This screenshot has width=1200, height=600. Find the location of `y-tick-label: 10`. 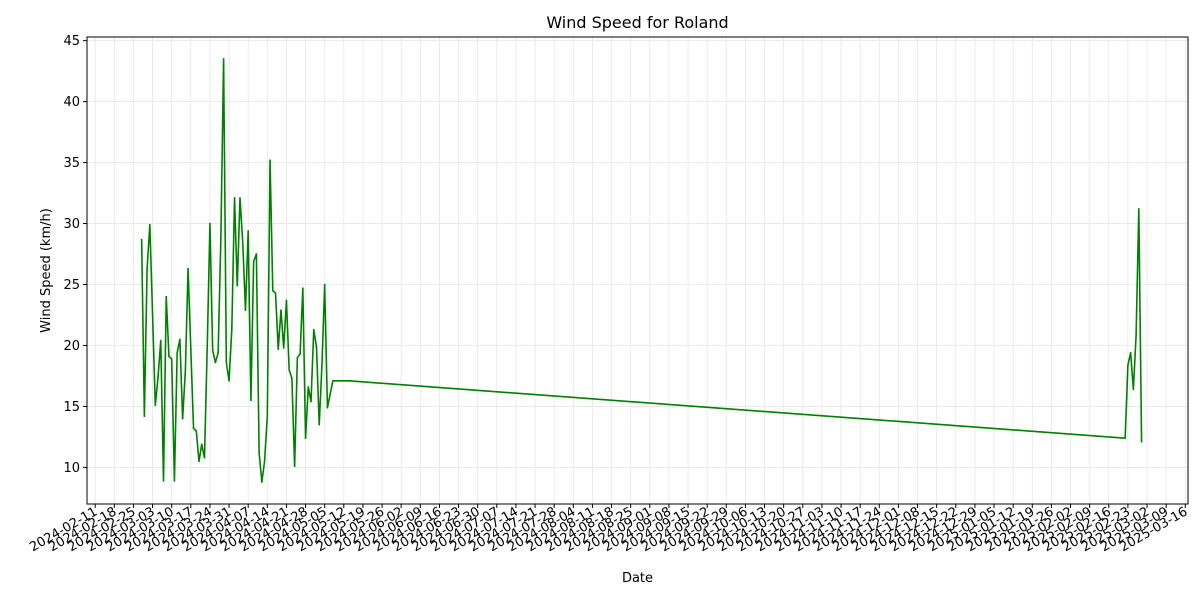

y-tick-label: 10 is located at coordinates (71, 468).